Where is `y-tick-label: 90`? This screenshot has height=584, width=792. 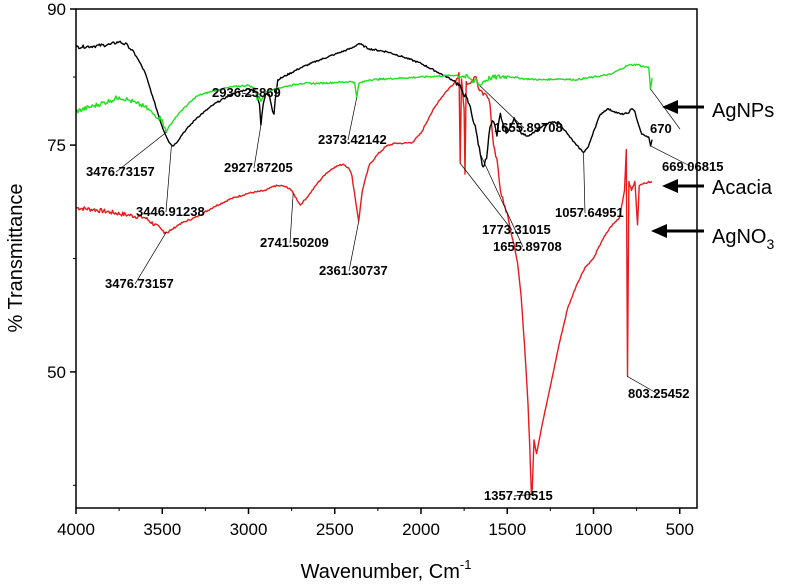
y-tick-label: 90 is located at coordinates (56, 9).